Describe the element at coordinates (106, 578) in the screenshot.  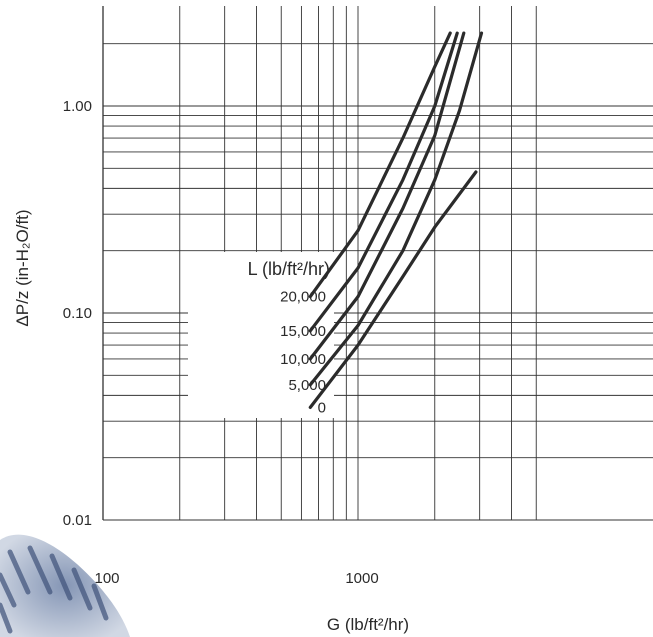
I see `x-tick-label: 100` at that location.